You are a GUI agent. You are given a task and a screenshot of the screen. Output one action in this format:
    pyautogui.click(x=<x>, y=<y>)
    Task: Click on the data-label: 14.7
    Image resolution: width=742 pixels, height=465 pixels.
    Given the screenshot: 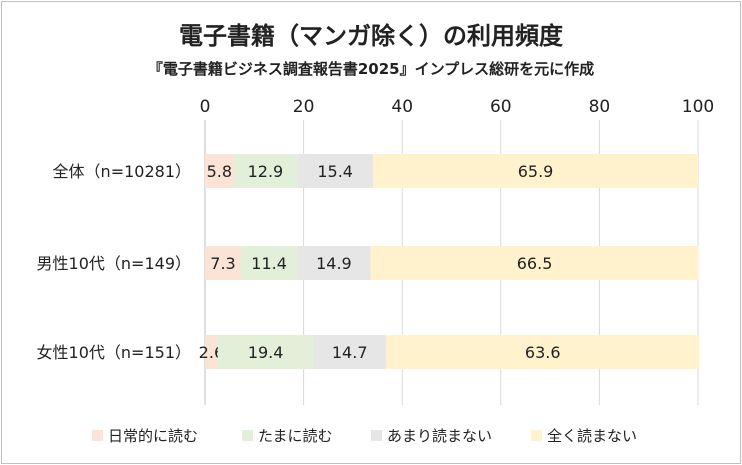 What is the action you would take?
    pyautogui.click(x=350, y=352)
    